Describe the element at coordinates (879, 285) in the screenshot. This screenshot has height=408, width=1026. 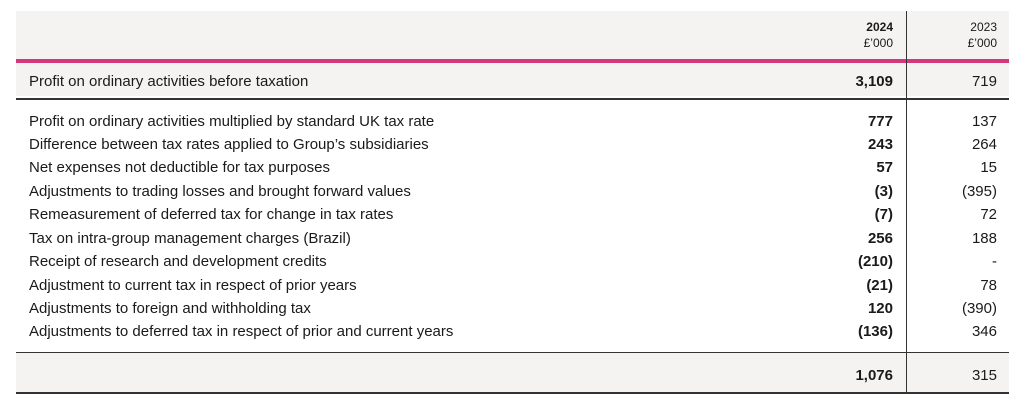
I see `value-2024: (21)` at that location.